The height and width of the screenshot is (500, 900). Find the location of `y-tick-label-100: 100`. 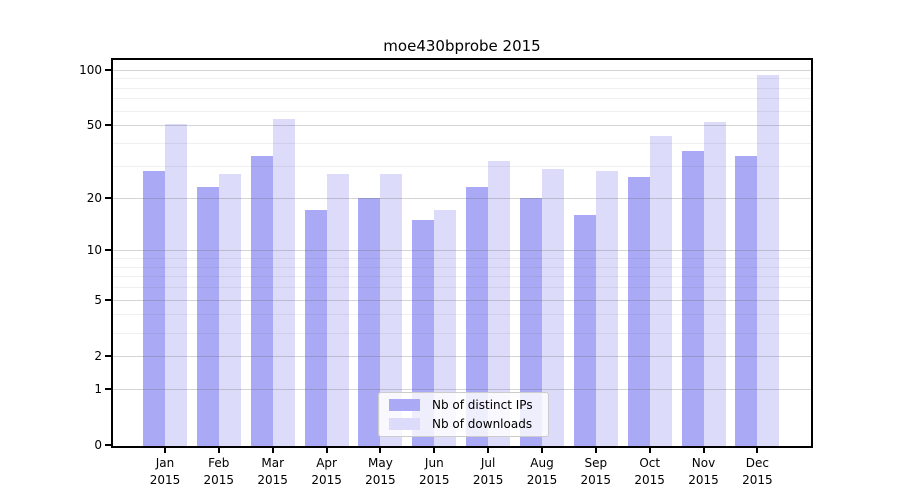

y-tick-label-100: 100 is located at coordinates (90, 69).